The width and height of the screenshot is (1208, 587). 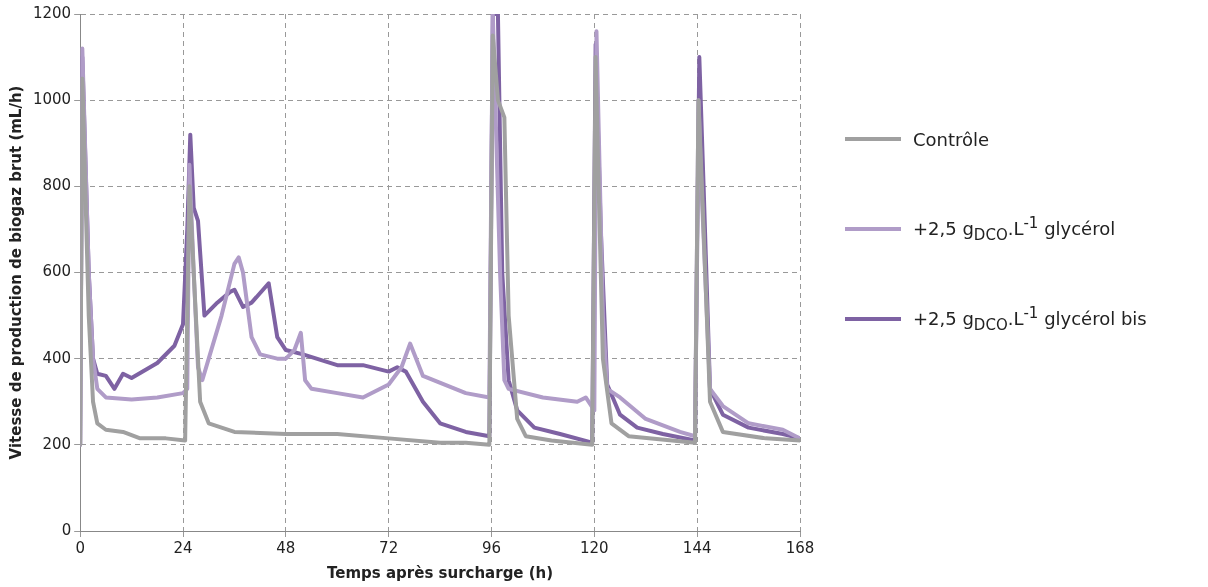 I want to click on y-tick-label: 0, so click(x=66, y=529).